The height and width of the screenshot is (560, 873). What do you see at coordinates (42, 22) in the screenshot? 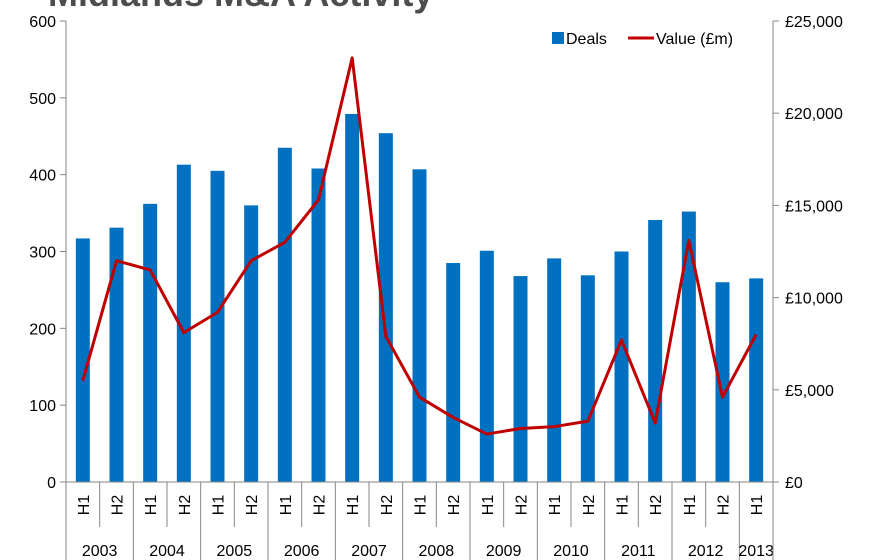
I see `y-tick-label: 600` at bounding box center [42, 22].